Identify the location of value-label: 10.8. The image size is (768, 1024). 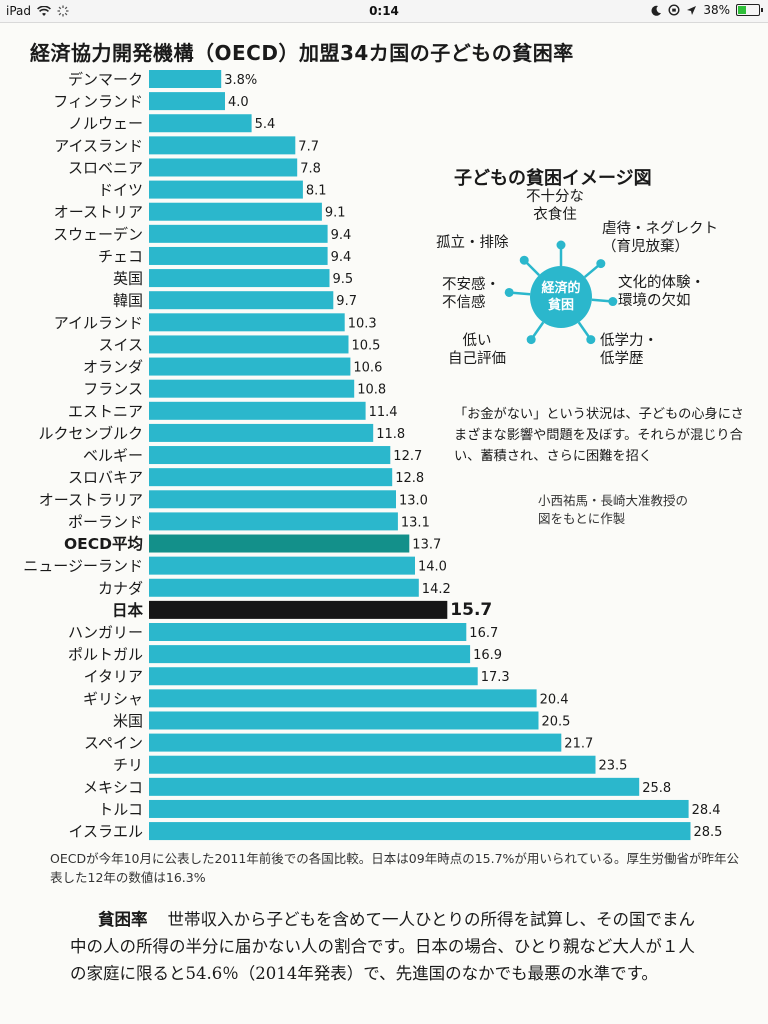
(371, 390).